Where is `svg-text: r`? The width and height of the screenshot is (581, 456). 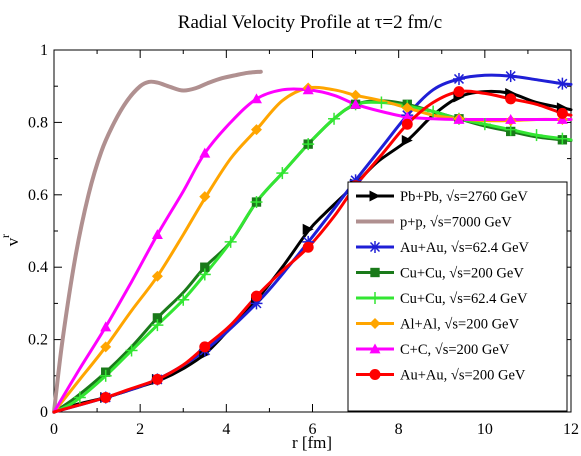
svg-text: r is located at coordinates (6, 236).